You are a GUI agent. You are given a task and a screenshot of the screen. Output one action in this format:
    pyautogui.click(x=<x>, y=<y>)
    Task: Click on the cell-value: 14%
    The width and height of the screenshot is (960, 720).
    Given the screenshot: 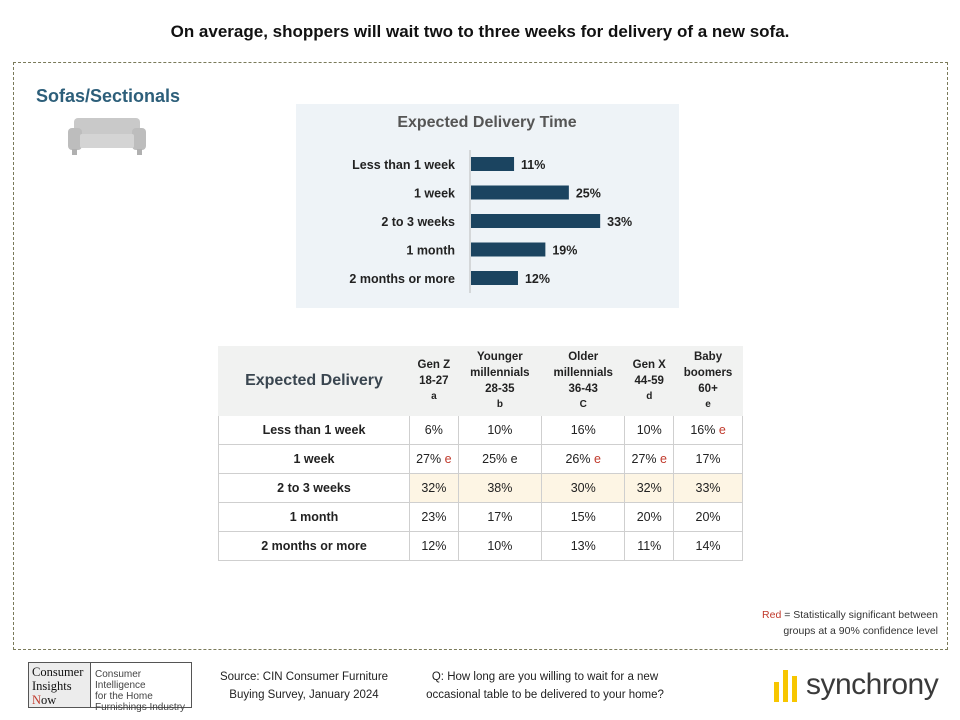 What is the action you would take?
    pyautogui.click(x=708, y=546)
    